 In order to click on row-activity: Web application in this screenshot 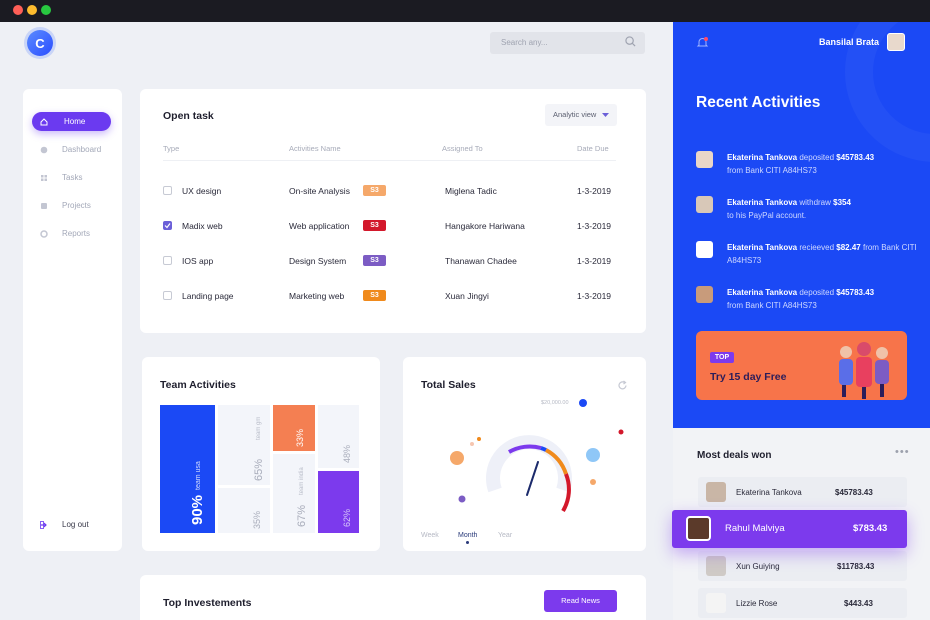, I will do `click(319, 226)`.